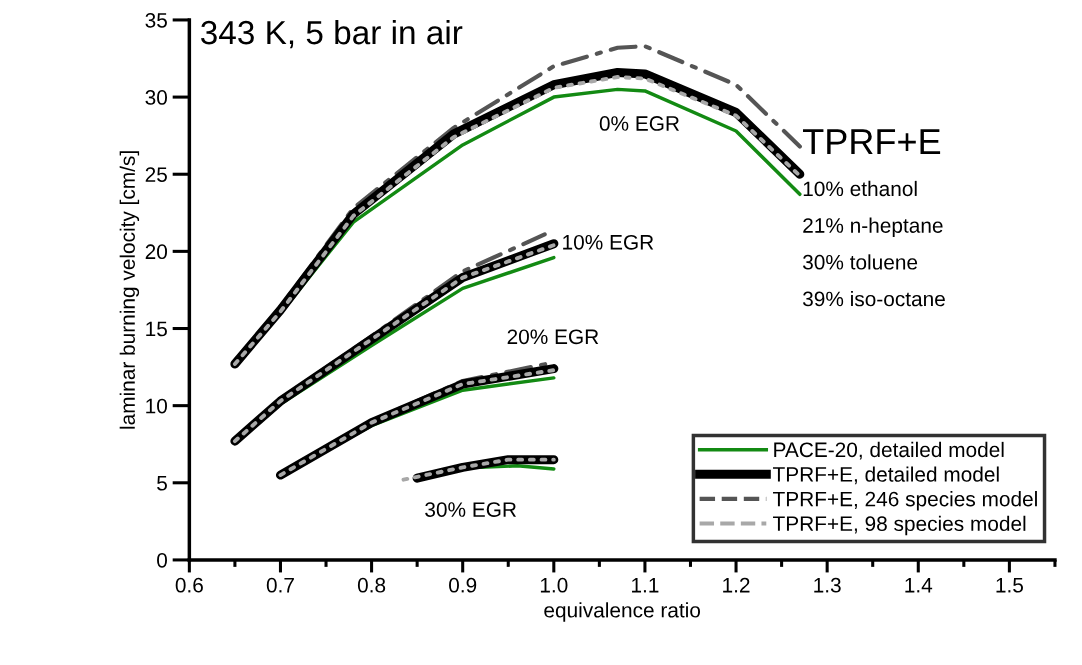 The width and height of the screenshot is (1082, 665). I want to click on x-tick-label: 1.3, so click(827, 585).